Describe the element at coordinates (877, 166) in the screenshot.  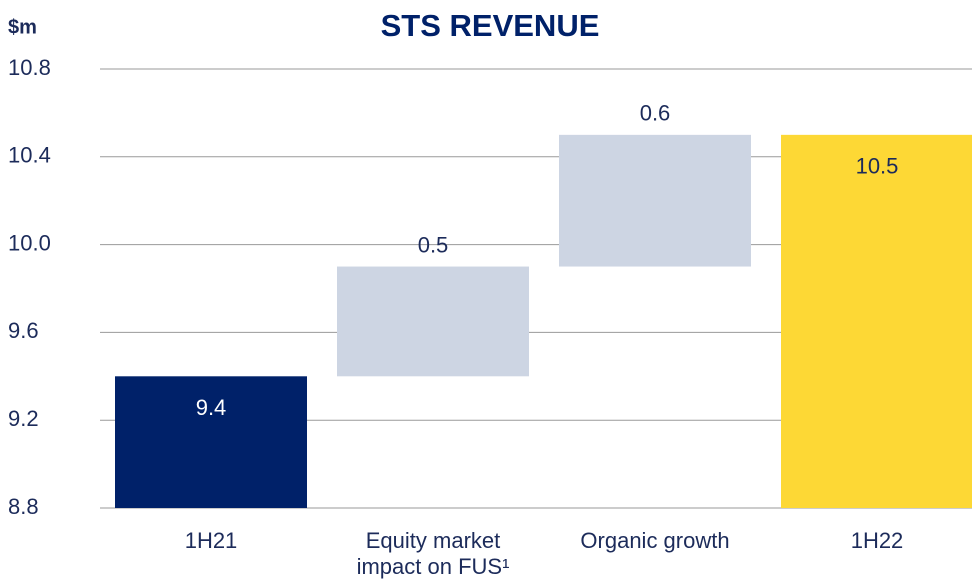
I see `value-label: 10.5` at that location.